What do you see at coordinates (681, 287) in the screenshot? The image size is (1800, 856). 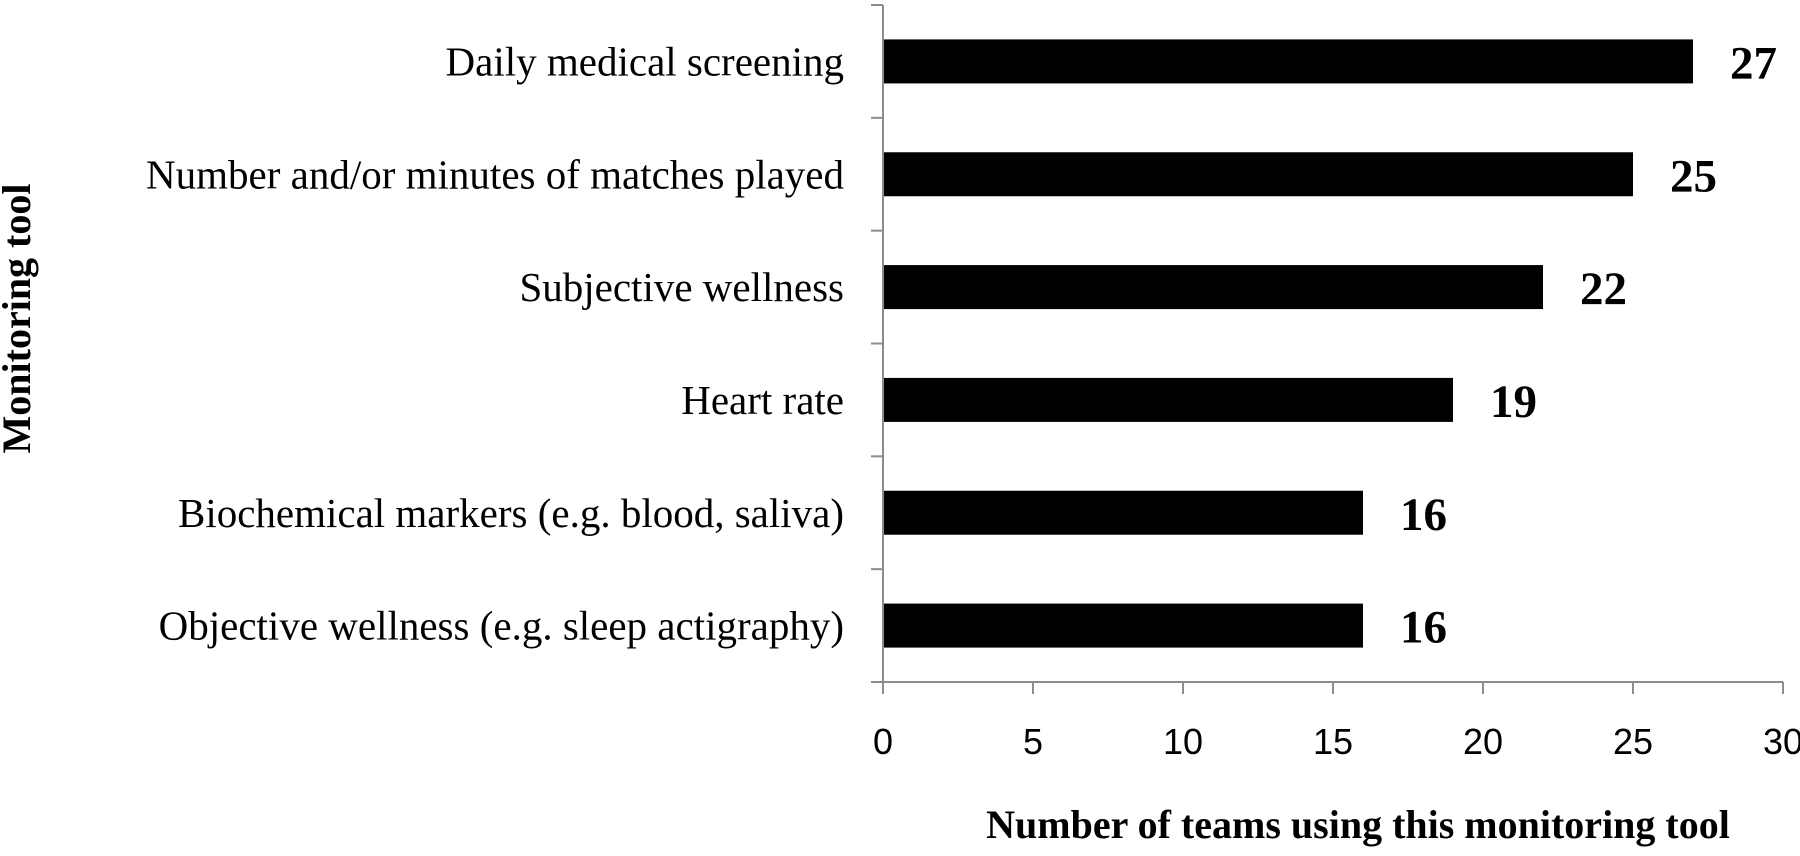 I see `y-category-label: Subjective wellness` at bounding box center [681, 287].